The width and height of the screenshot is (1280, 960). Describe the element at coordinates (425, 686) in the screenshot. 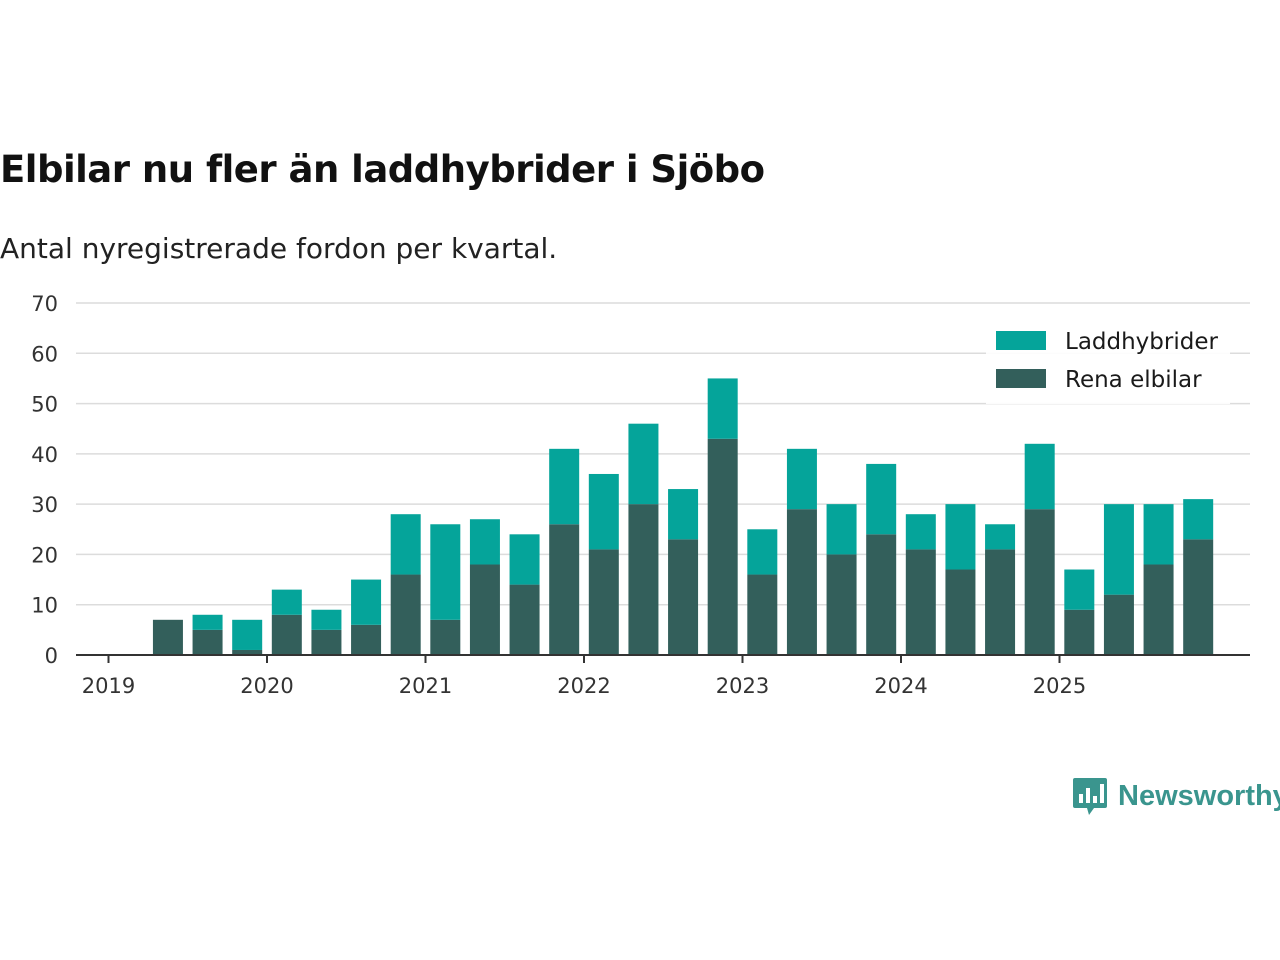

I see `x-tick-label: 2021` at that location.